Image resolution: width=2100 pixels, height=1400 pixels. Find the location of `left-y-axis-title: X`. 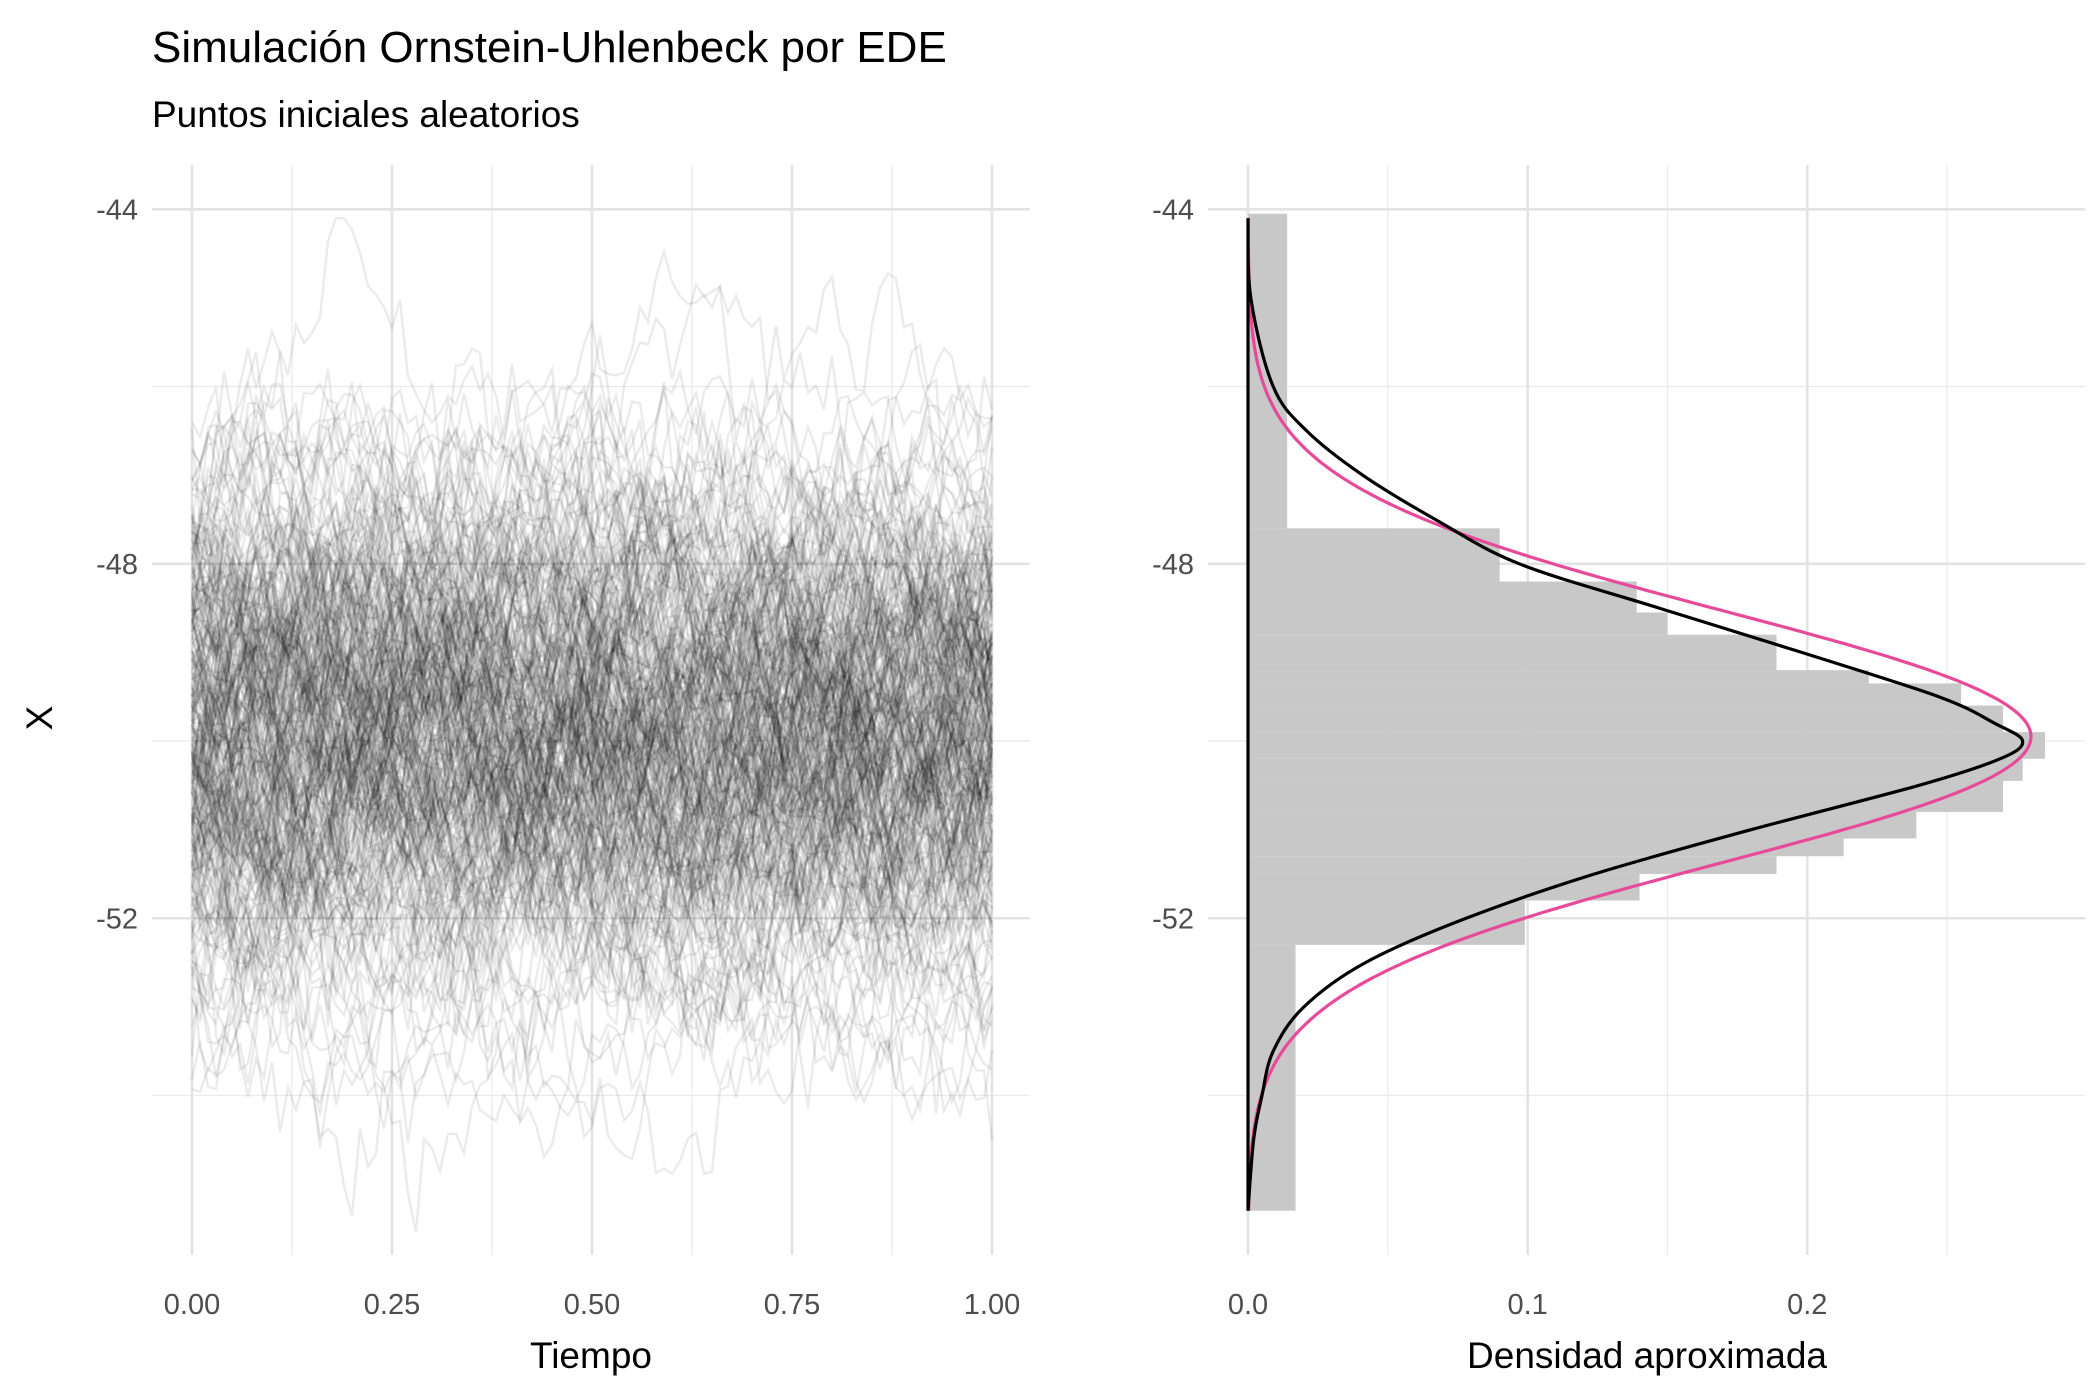

left-y-axis-title: X is located at coordinates (39, 718).